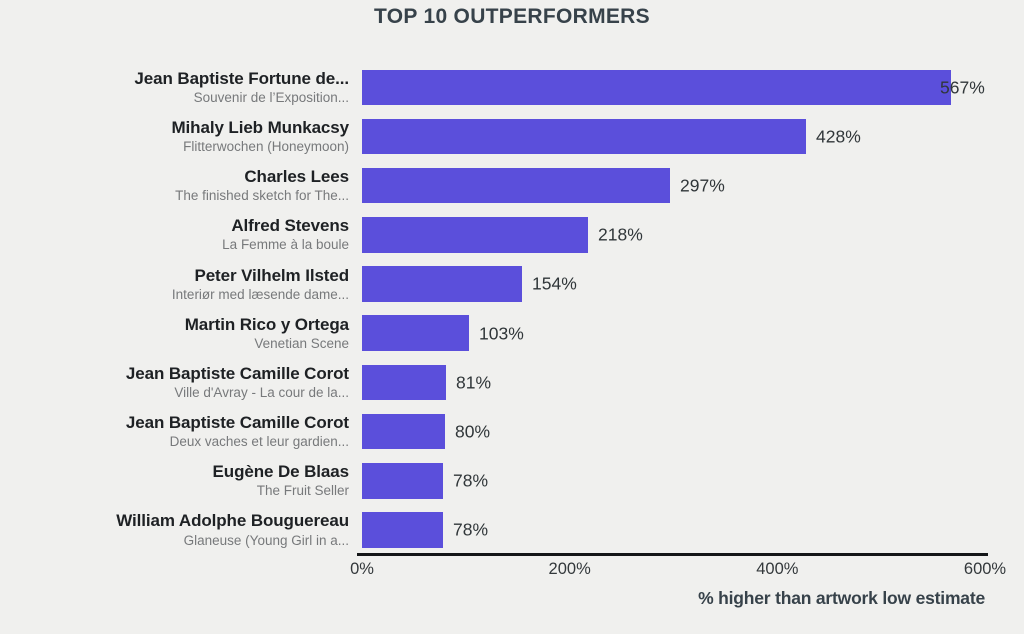  I want to click on row-labels: Eugène De Blaas The Fruit Seller, so click(181, 481).